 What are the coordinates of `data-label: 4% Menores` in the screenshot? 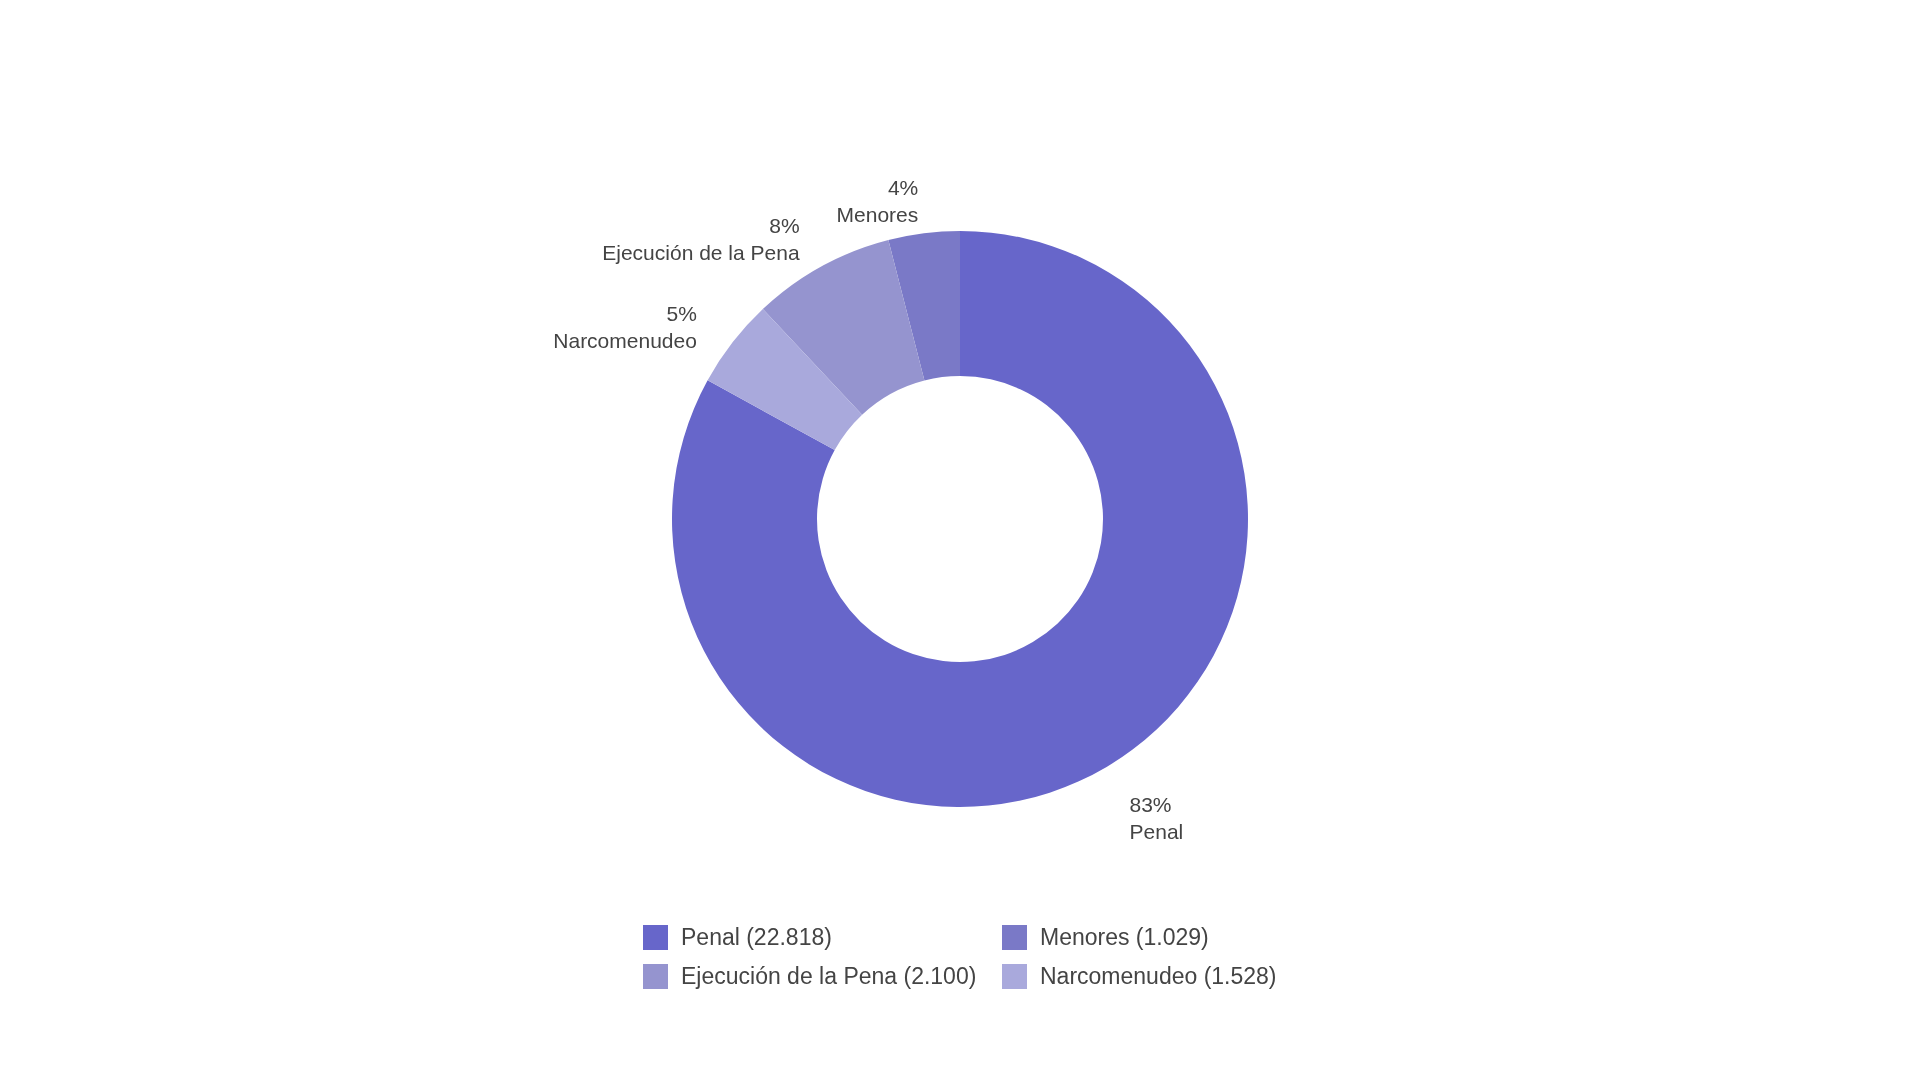 It's located at (877, 200).